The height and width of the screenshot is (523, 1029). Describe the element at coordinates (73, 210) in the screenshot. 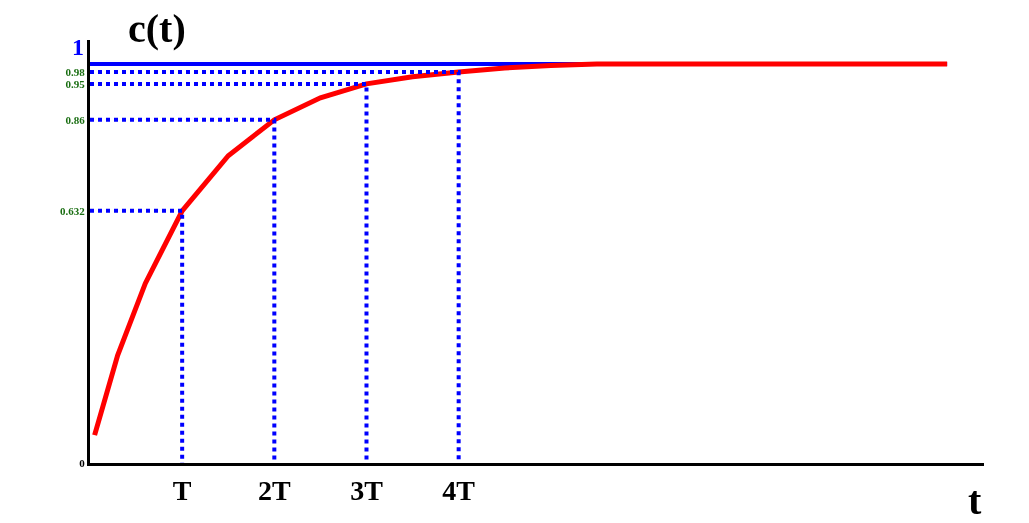

I see `y-tick-label: 0.632` at that location.